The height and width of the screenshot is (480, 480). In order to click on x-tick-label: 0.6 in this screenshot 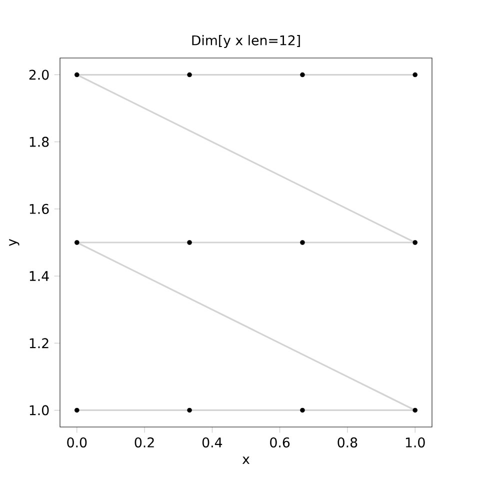, I will do `click(280, 442)`.